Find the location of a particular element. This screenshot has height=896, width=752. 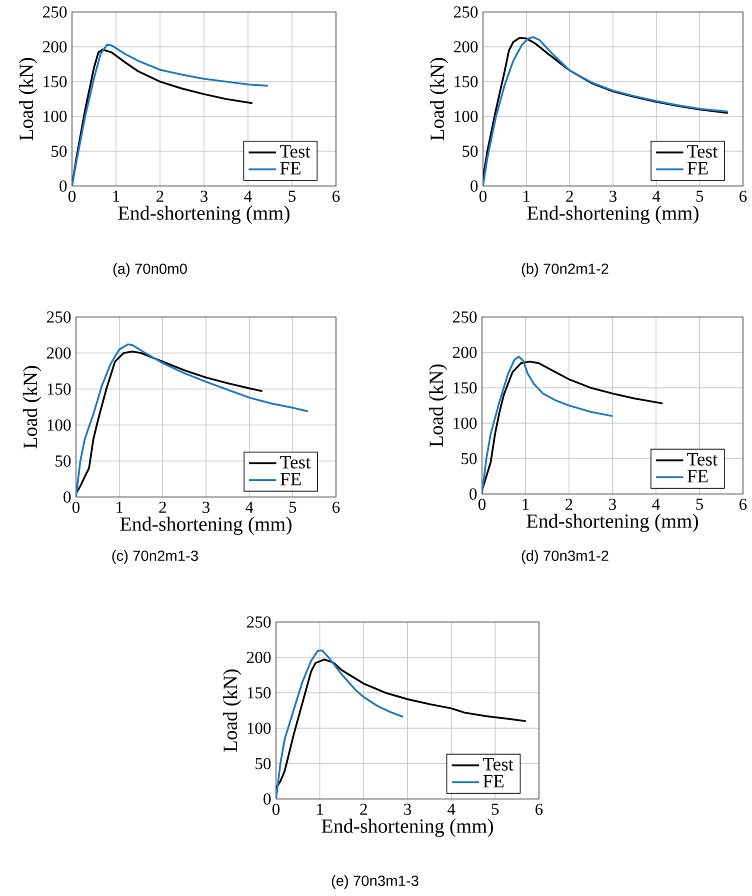

text: (d) 70n3m1-2 is located at coordinates (565, 557).